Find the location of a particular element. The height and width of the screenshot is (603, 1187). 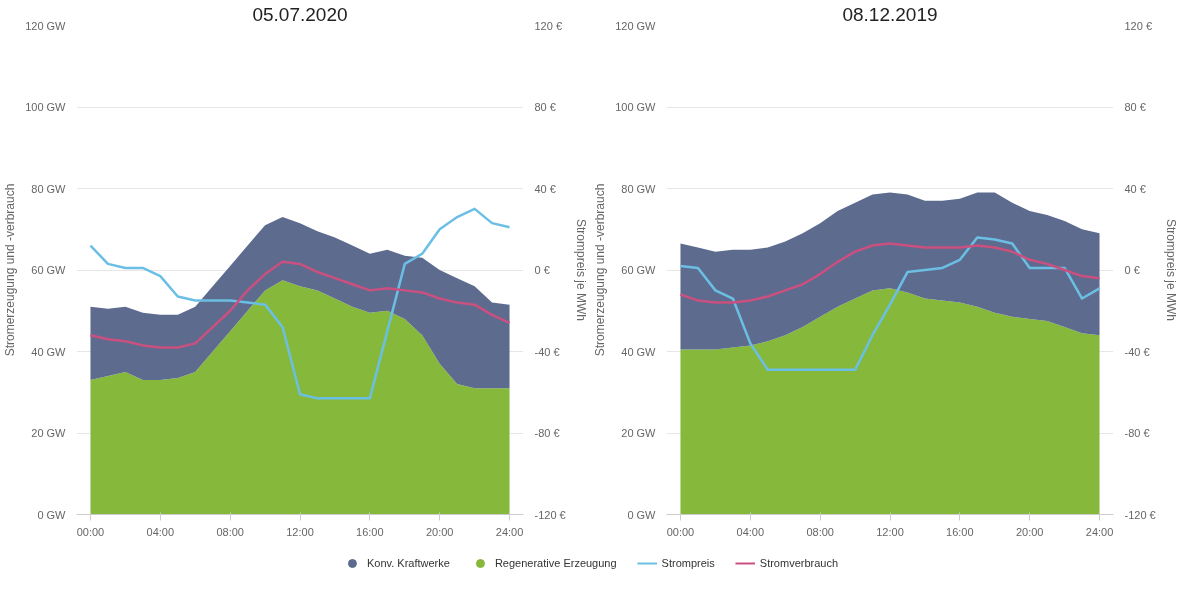

legend-label: Strompreis is located at coordinates (688, 562).